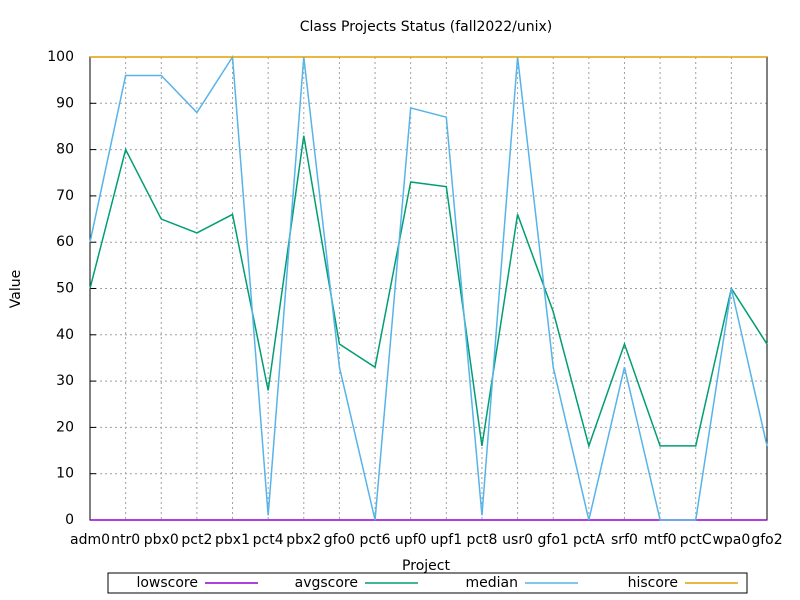 The height and width of the screenshot is (600, 800). I want to click on x-tick-label: mtf0, so click(660, 540).